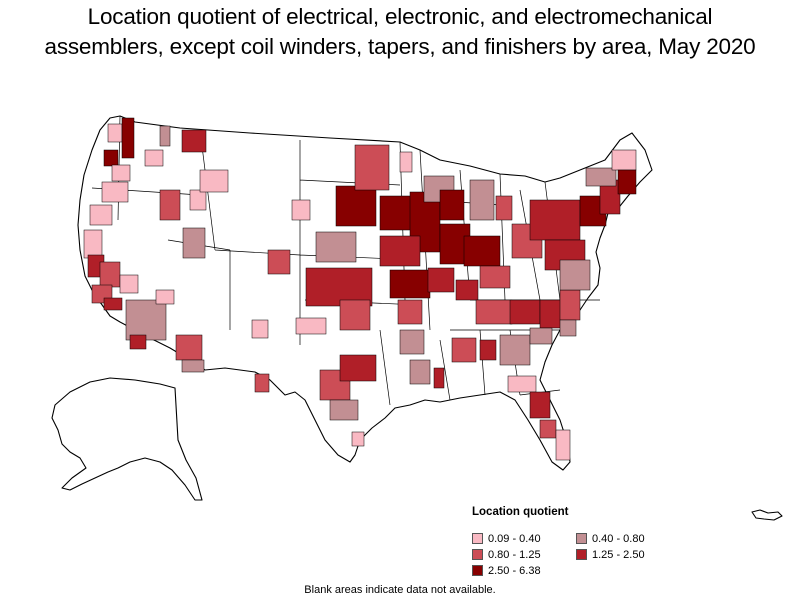 This screenshot has height=600, width=800. I want to click on legend-item-4: 2.50 - 6.38, so click(524, 570).